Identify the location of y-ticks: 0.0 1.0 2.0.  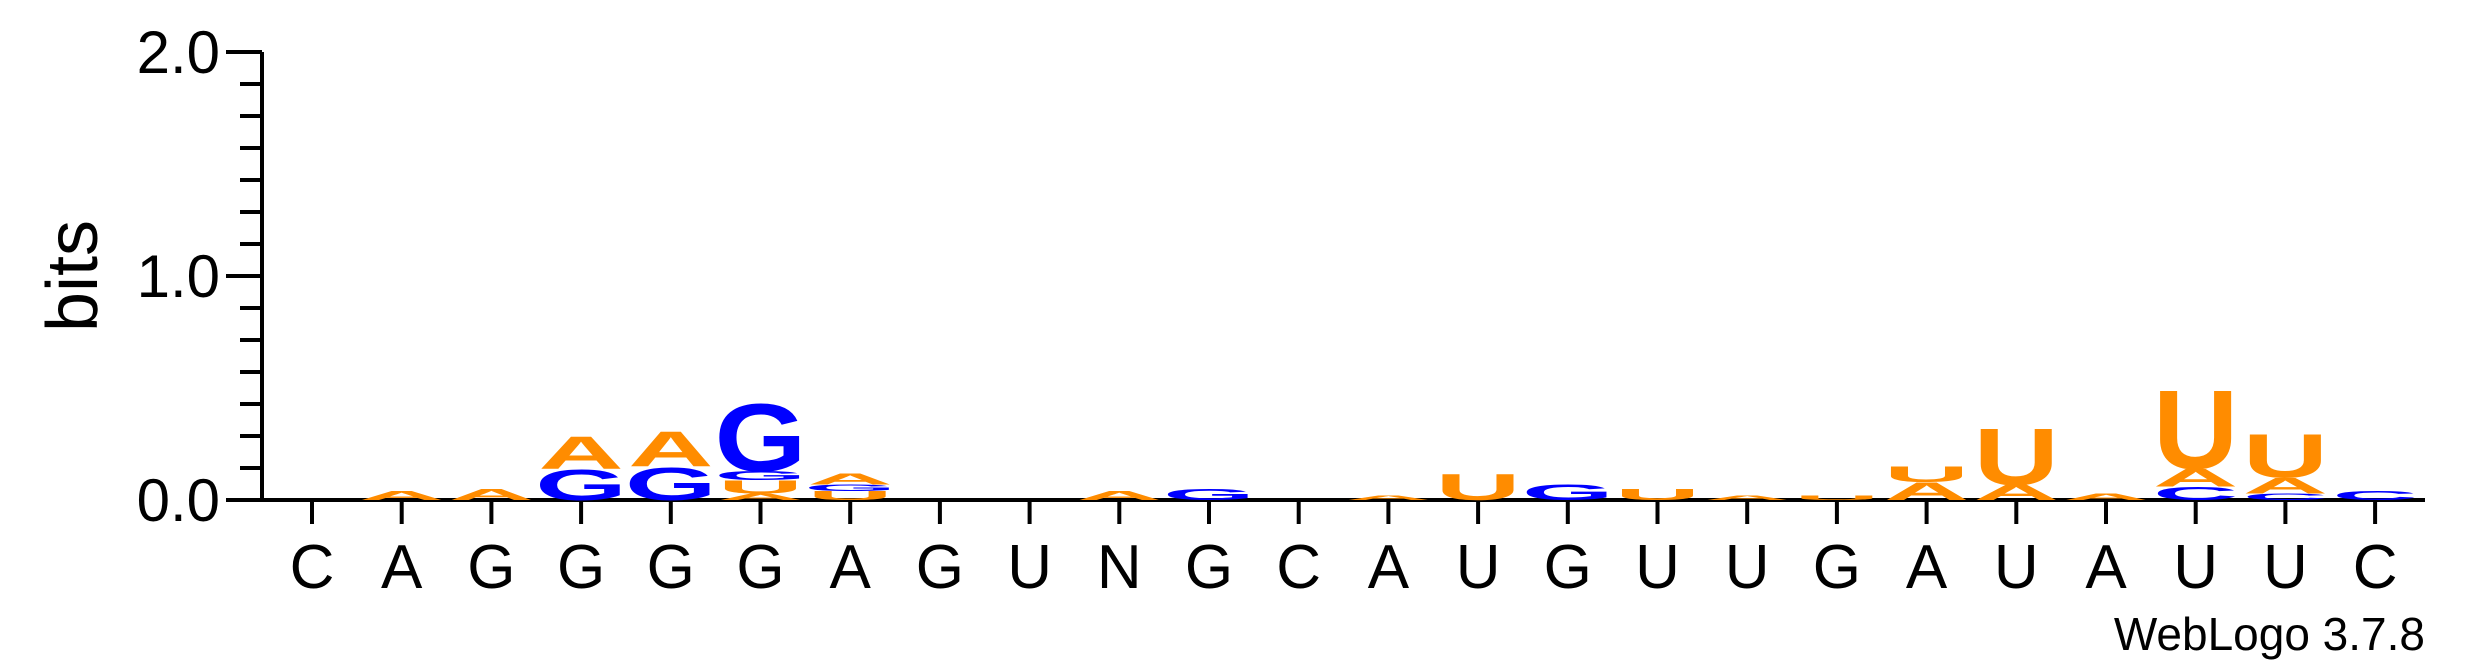
(199, 276).